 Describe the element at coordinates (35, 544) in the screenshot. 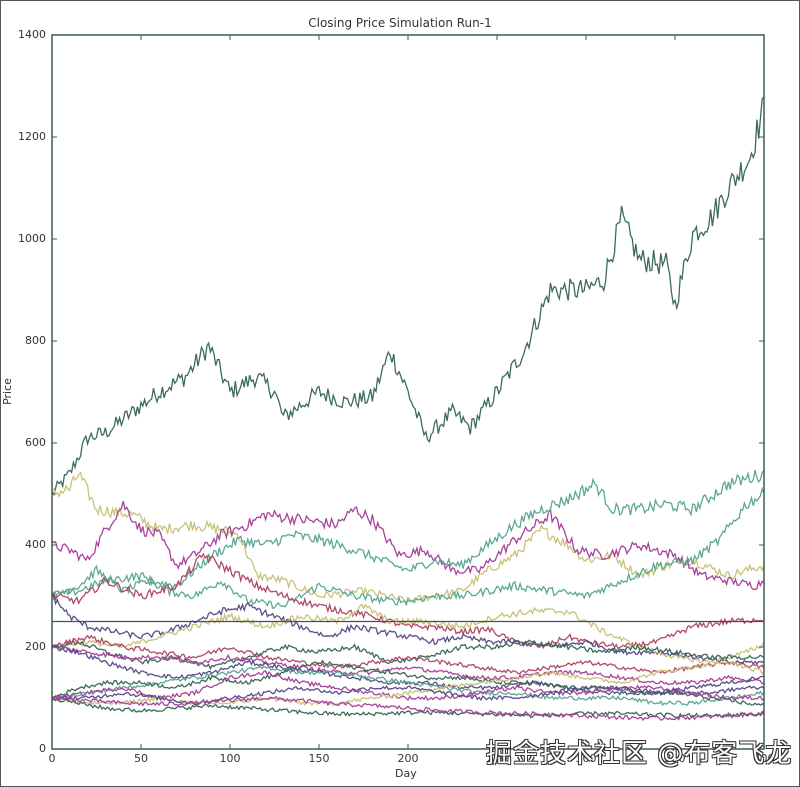

I see `y-tick-label: 400` at that location.